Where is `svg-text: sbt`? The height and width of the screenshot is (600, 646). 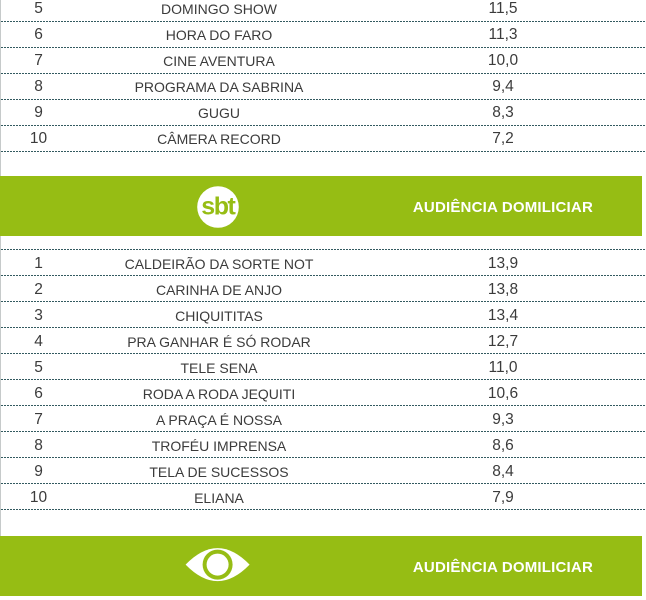 svg-text: sbt is located at coordinates (218, 207).